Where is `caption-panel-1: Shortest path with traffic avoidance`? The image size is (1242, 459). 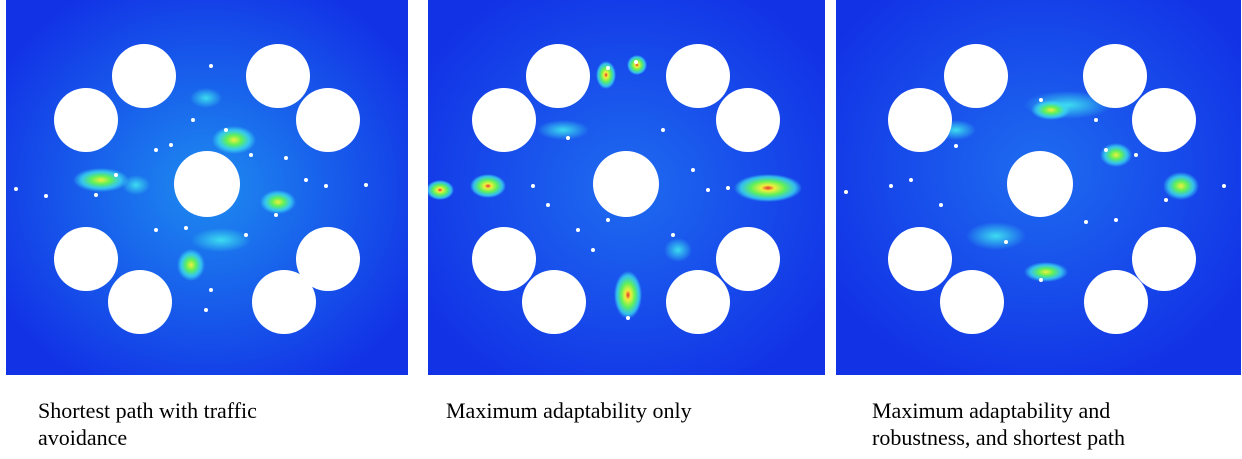
caption-panel-1: Shortest path with traffic avoidance is located at coordinates (147, 424).